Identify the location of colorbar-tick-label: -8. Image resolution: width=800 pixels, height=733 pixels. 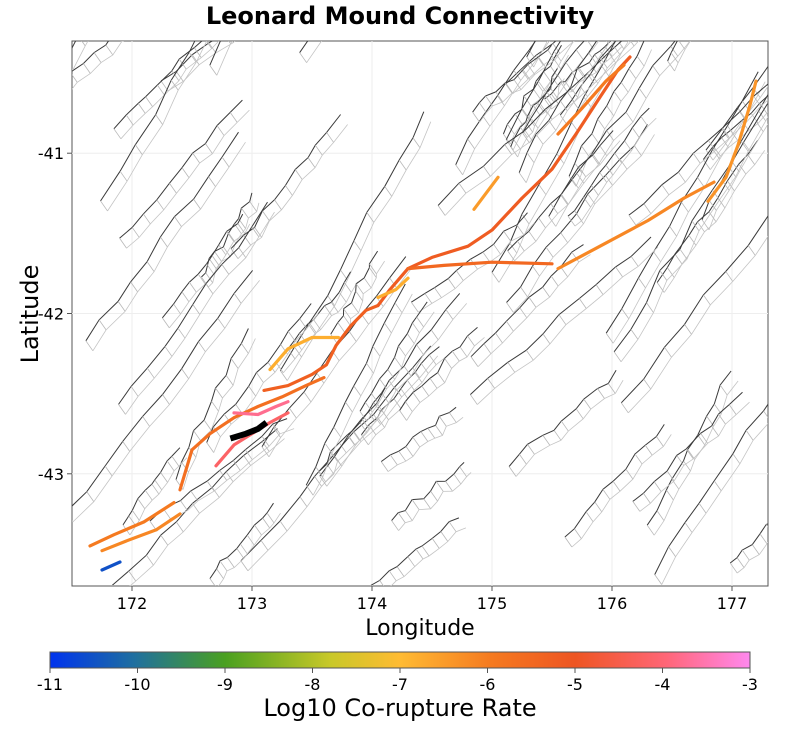
(313, 684).